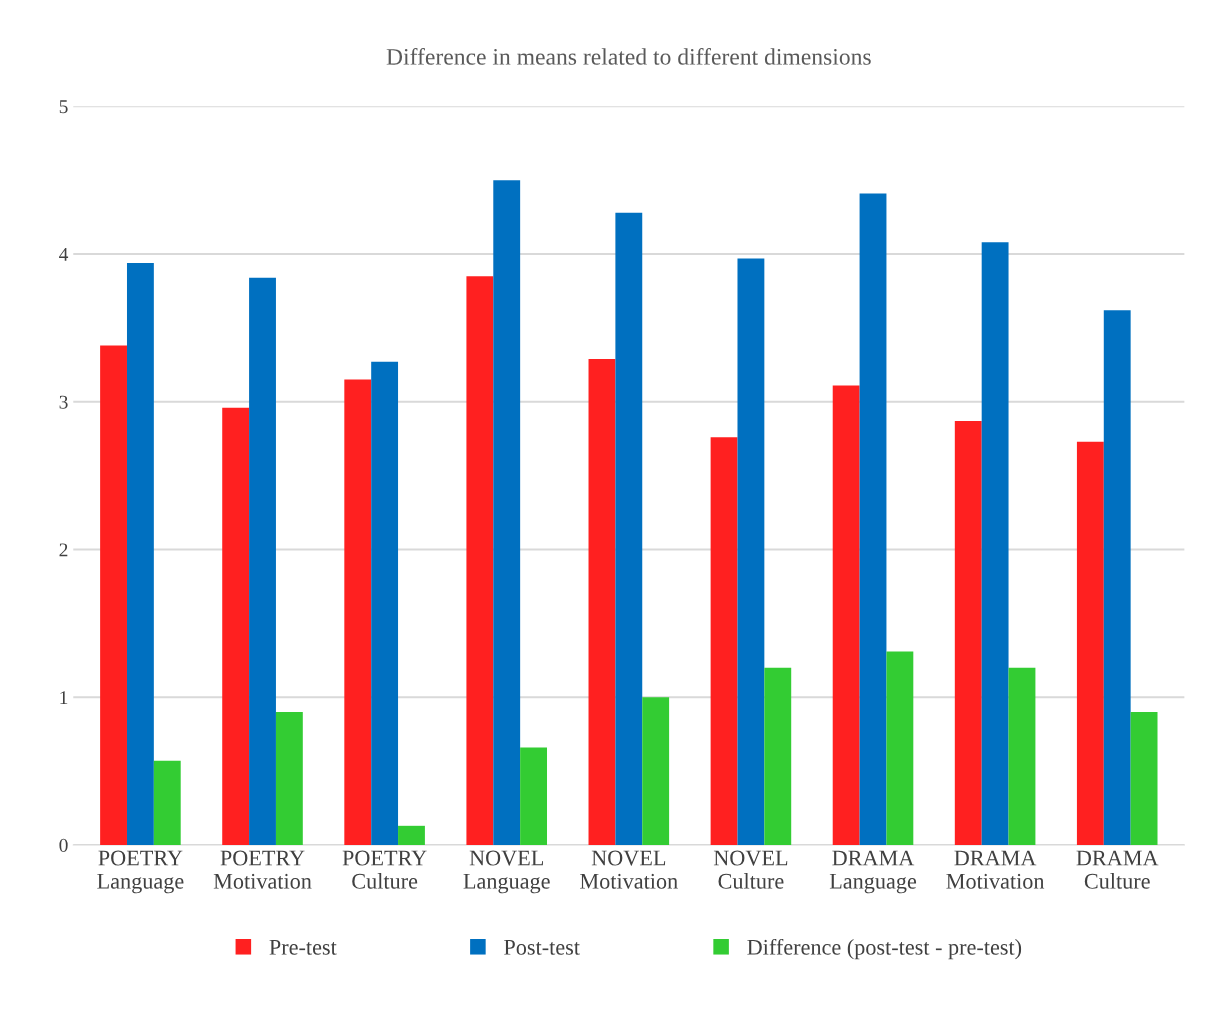 The width and height of the screenshot is (1221, 1012). What do you see at coordinates (628, 56) in the screenshot?
I see `chart-title: Difference in means related to different dimensions` at bounding box center [628, 56].